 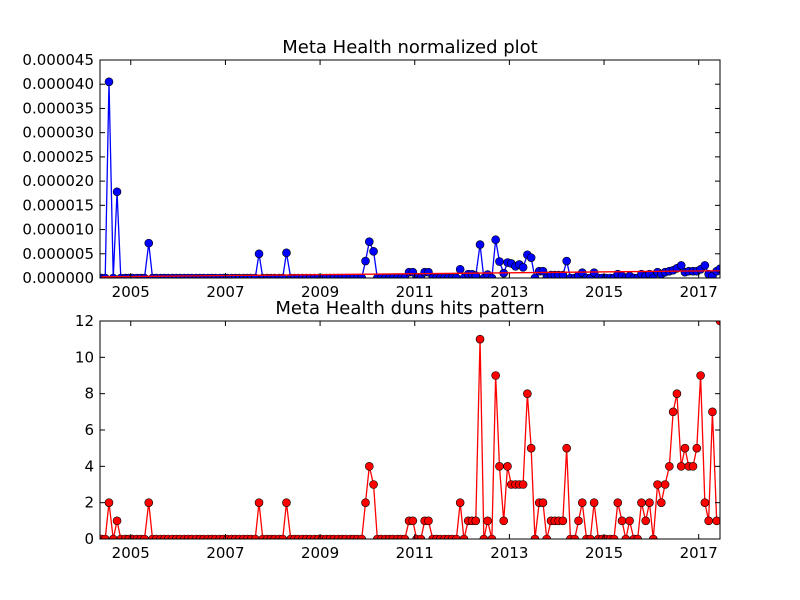 What do you see at coordinates (58, 254) in the screenshot?
I see `y-tick-label: 0.000005` at bounding box center [58, 254].